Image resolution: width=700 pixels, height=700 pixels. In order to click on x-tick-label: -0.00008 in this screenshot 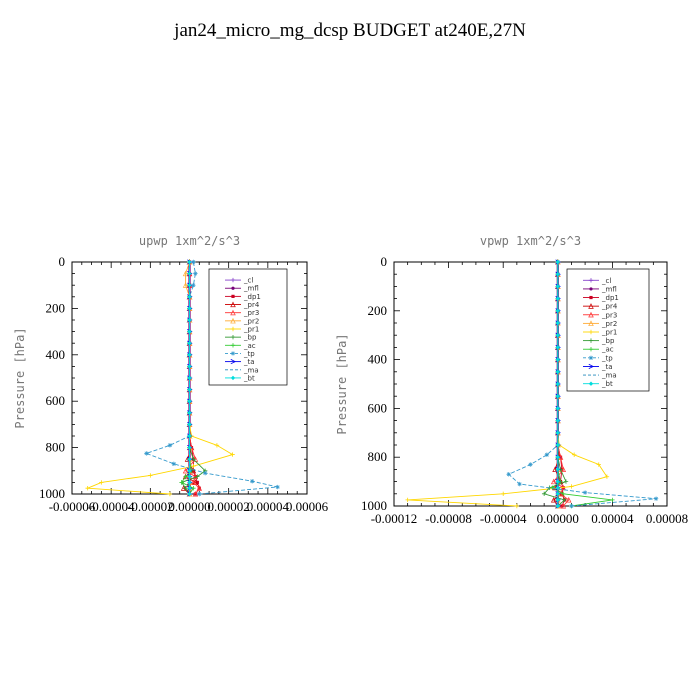, I will do `click(448, 518)`.